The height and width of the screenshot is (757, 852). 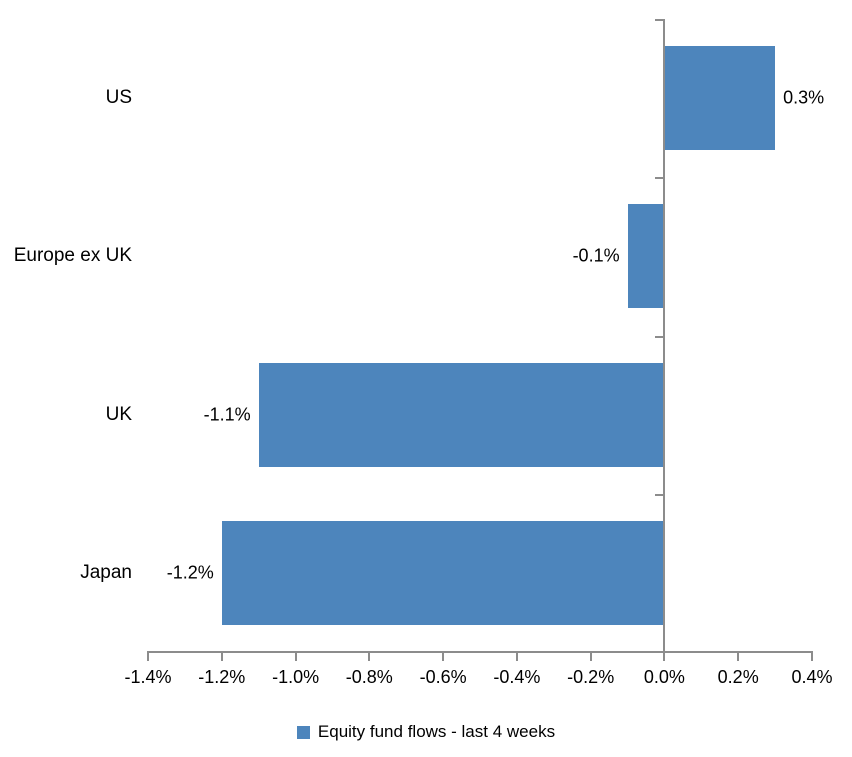 What do you see at coordinates (804, 97) in the screenshot?
I see `data-label-us: 0.3%` at bounding box center [804, 97].